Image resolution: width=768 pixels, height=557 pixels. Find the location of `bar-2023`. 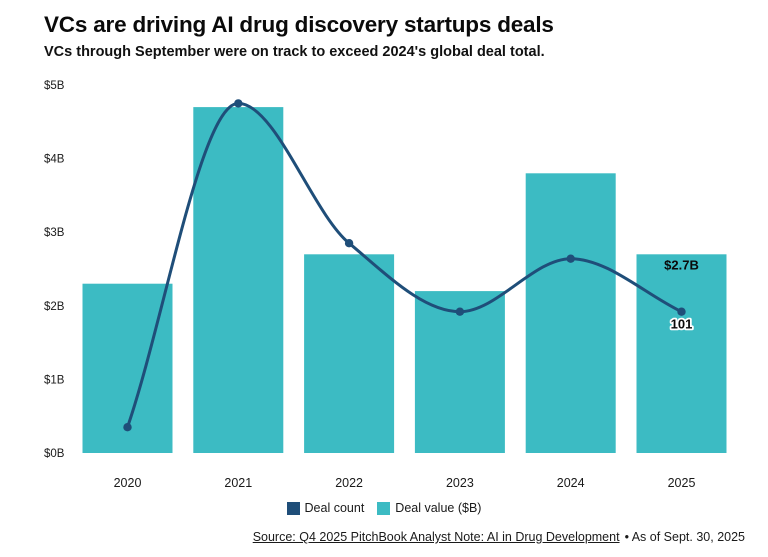

bar-2023 is located at coordinates (459, 372).